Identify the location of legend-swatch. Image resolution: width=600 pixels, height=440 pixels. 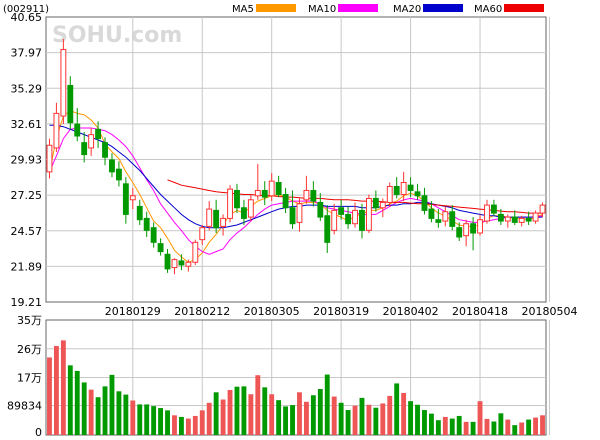
(524, 8).